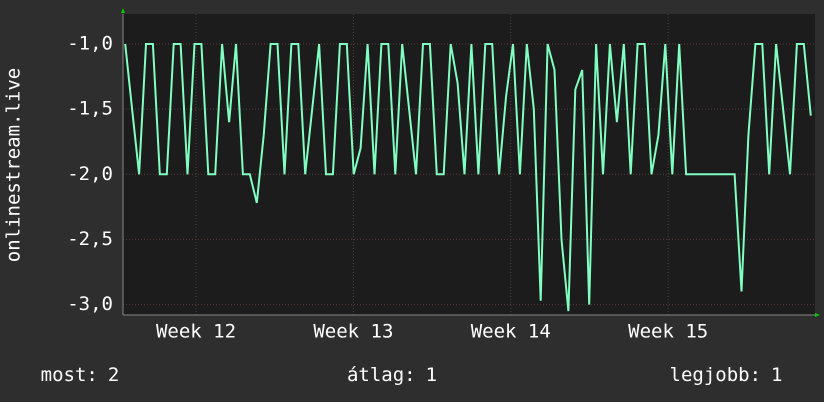  Describe the element at coordinates (113, 375) in the screenshot. I see `stat-value: 2` at that location.